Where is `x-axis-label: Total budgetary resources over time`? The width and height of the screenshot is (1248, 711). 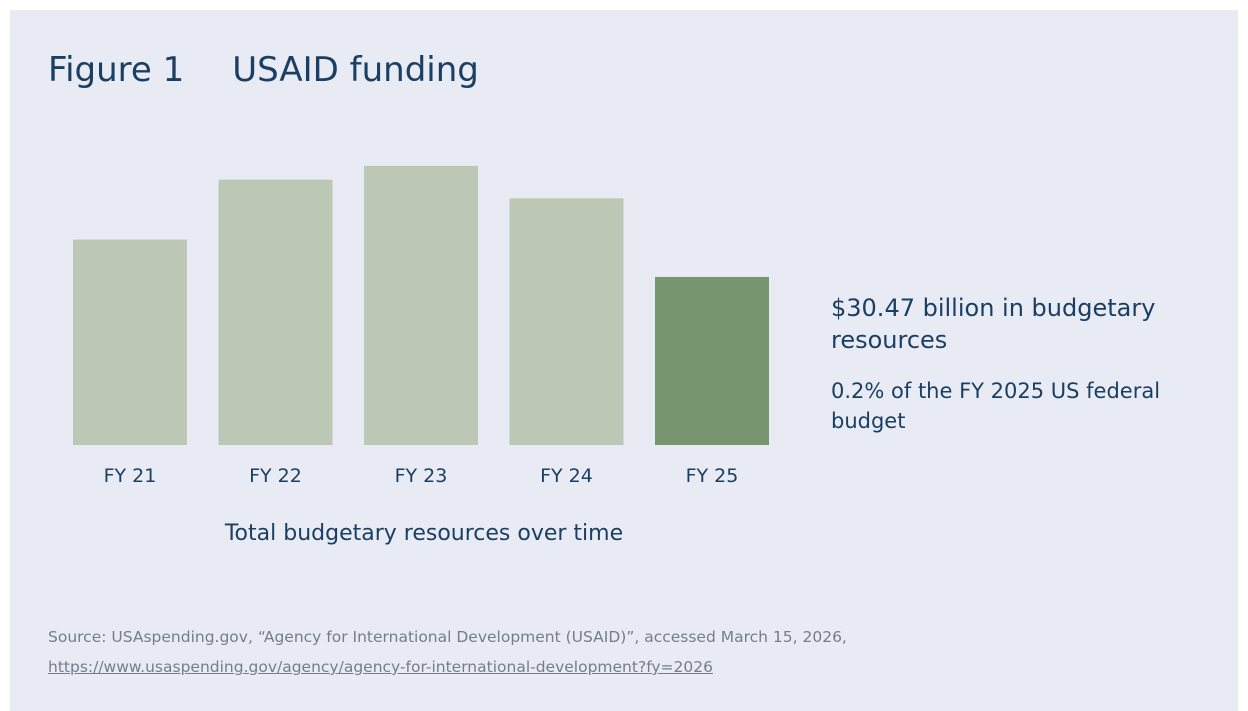
x-axis-label: Total budgetary resources over time is located at coordinates (423, 533).